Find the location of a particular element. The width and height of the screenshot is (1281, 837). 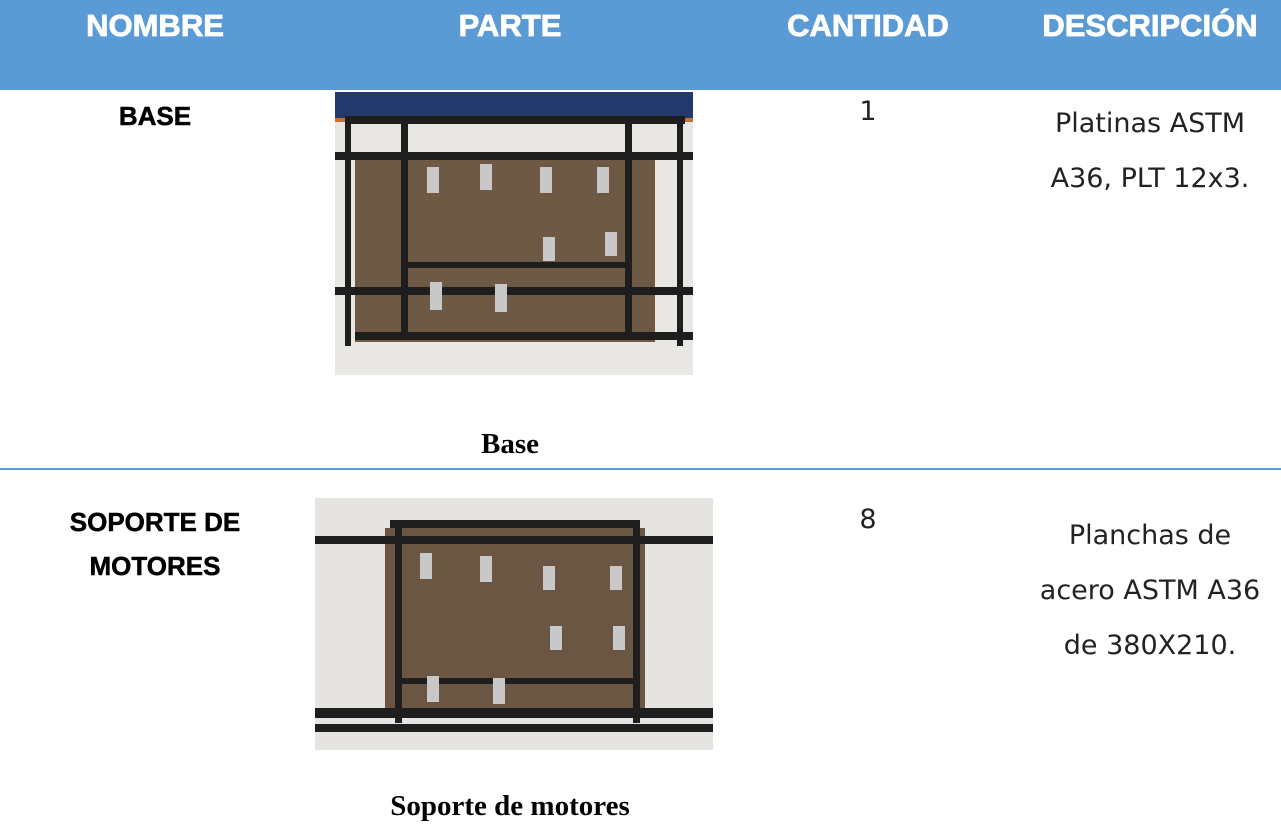

header-cell: PARTE is located at coordinates (510, 26).